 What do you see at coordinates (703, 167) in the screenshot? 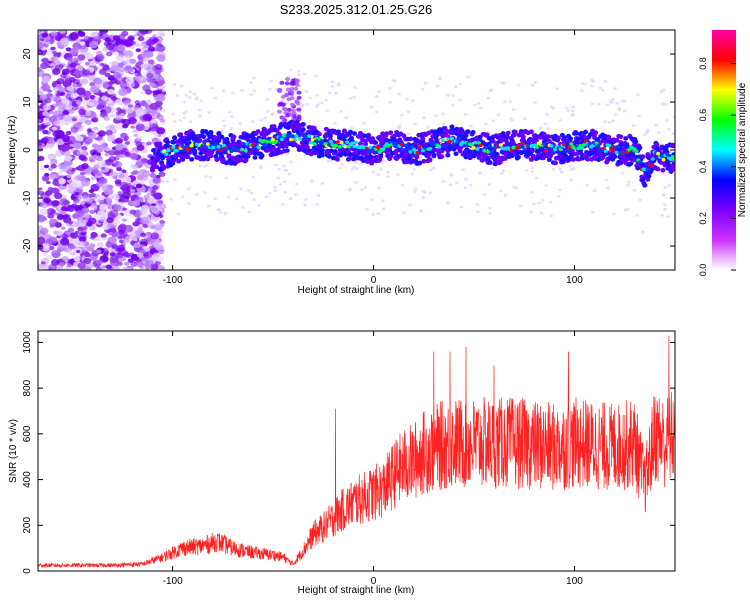
I see `colorbar-tick-label: 0.4` at bounding box center [703, 167].